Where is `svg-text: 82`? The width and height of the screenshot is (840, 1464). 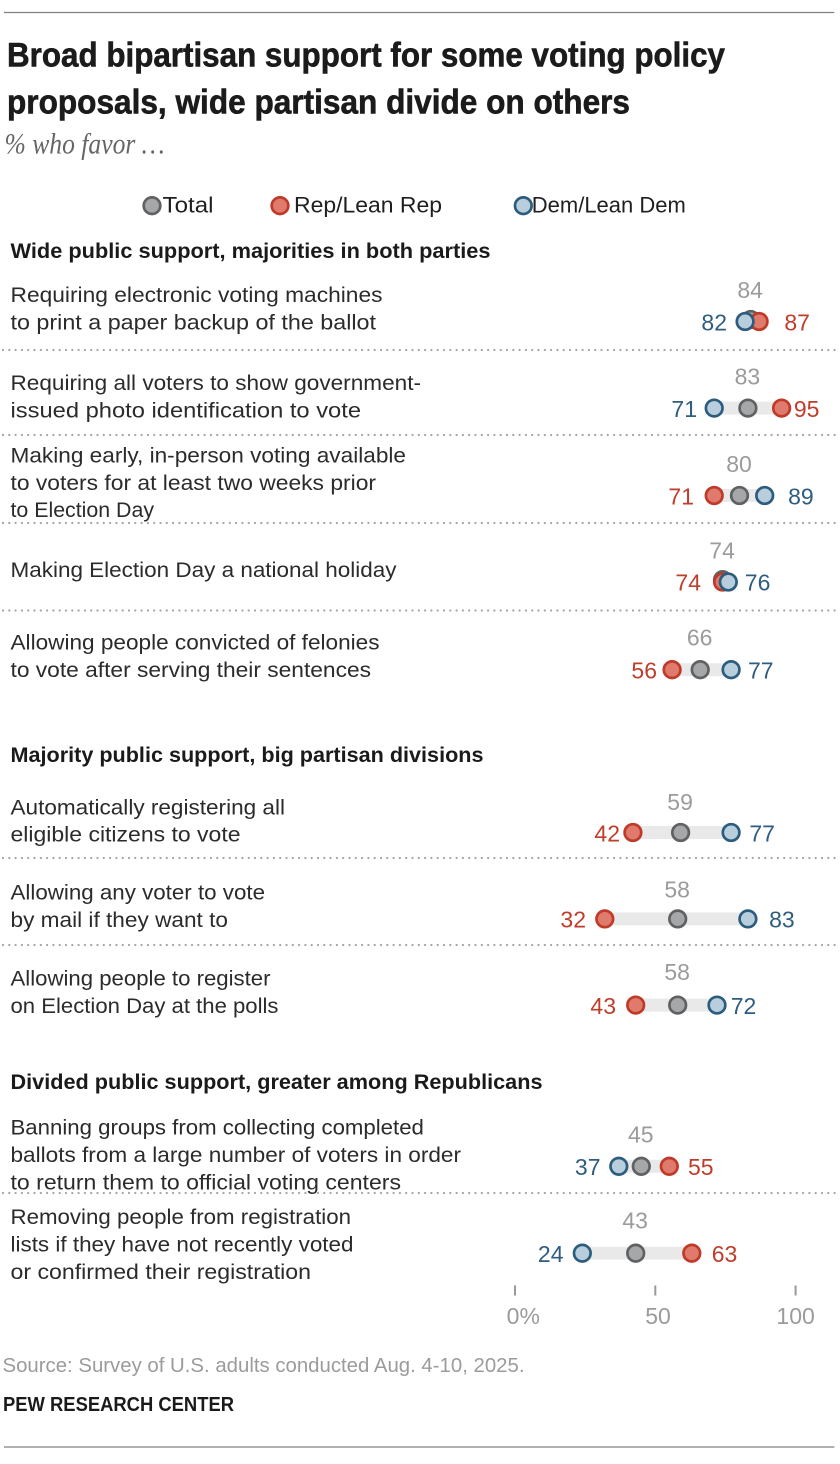 svg-text: 82 is located at coordinates (714, 322).